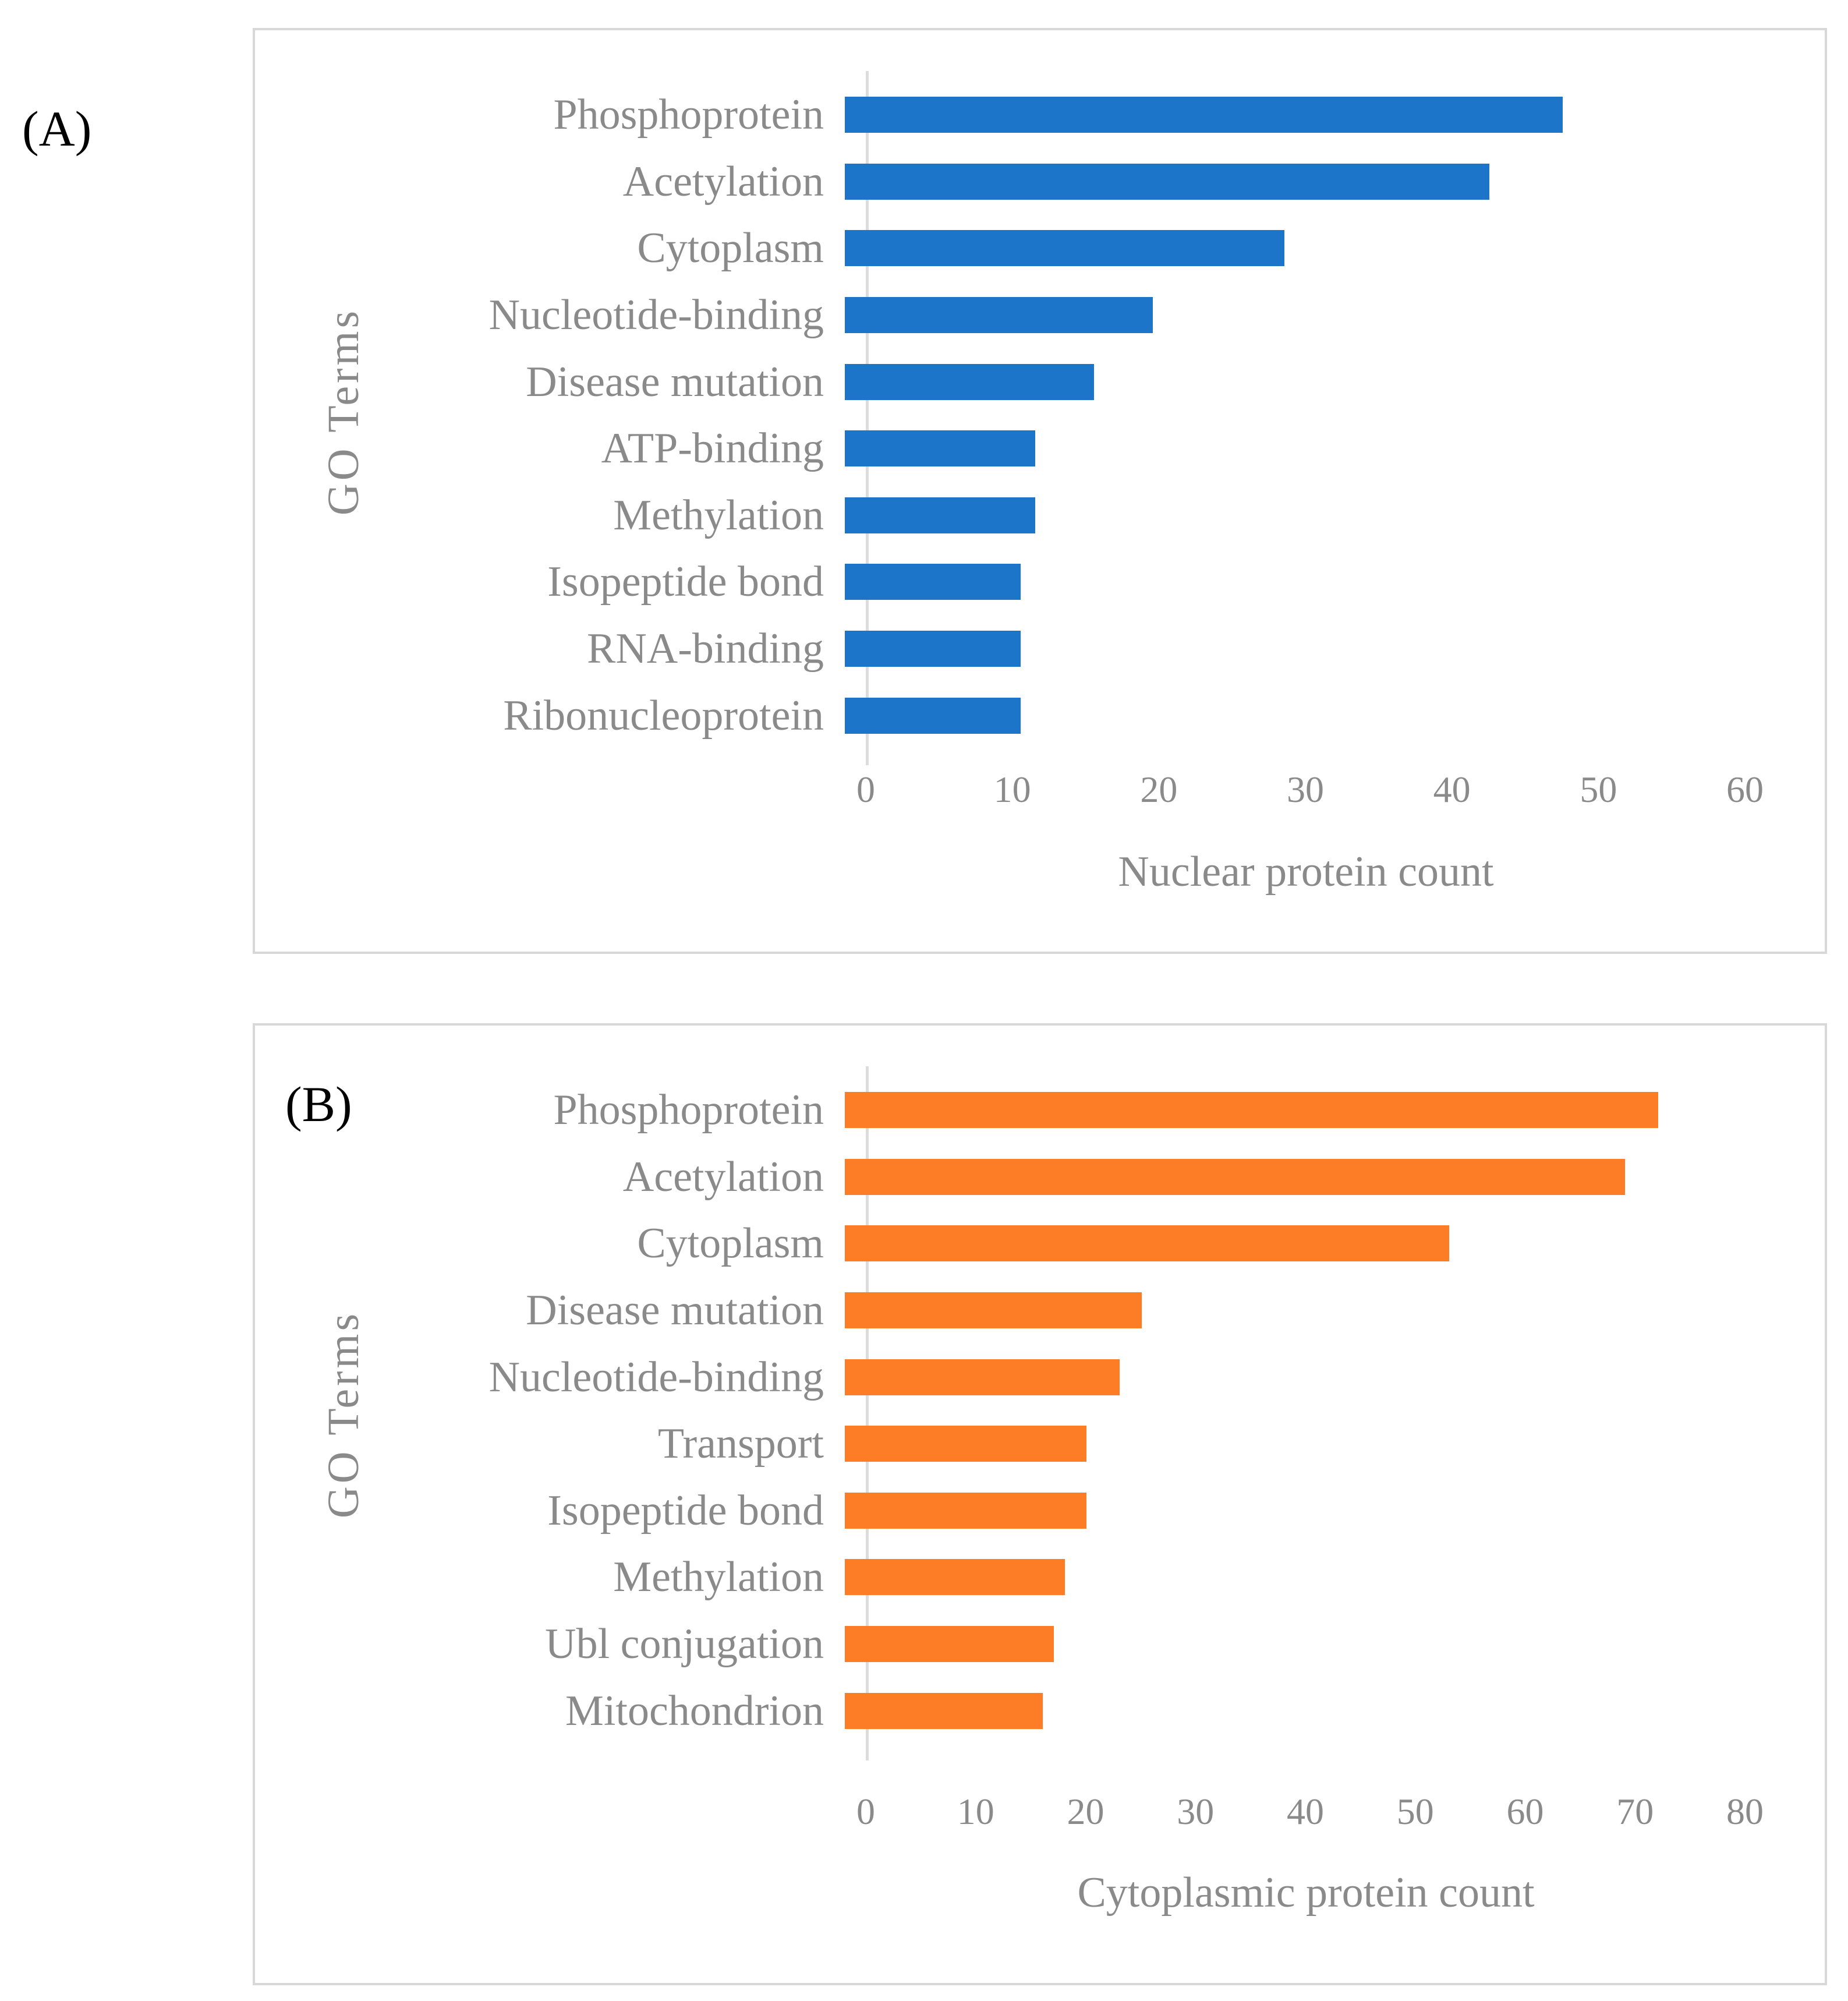 Image resolution: width=1848 pixels, height=2001 pixels. I want to click on bar-row: Mitochondrion, so click(1000, 1710).